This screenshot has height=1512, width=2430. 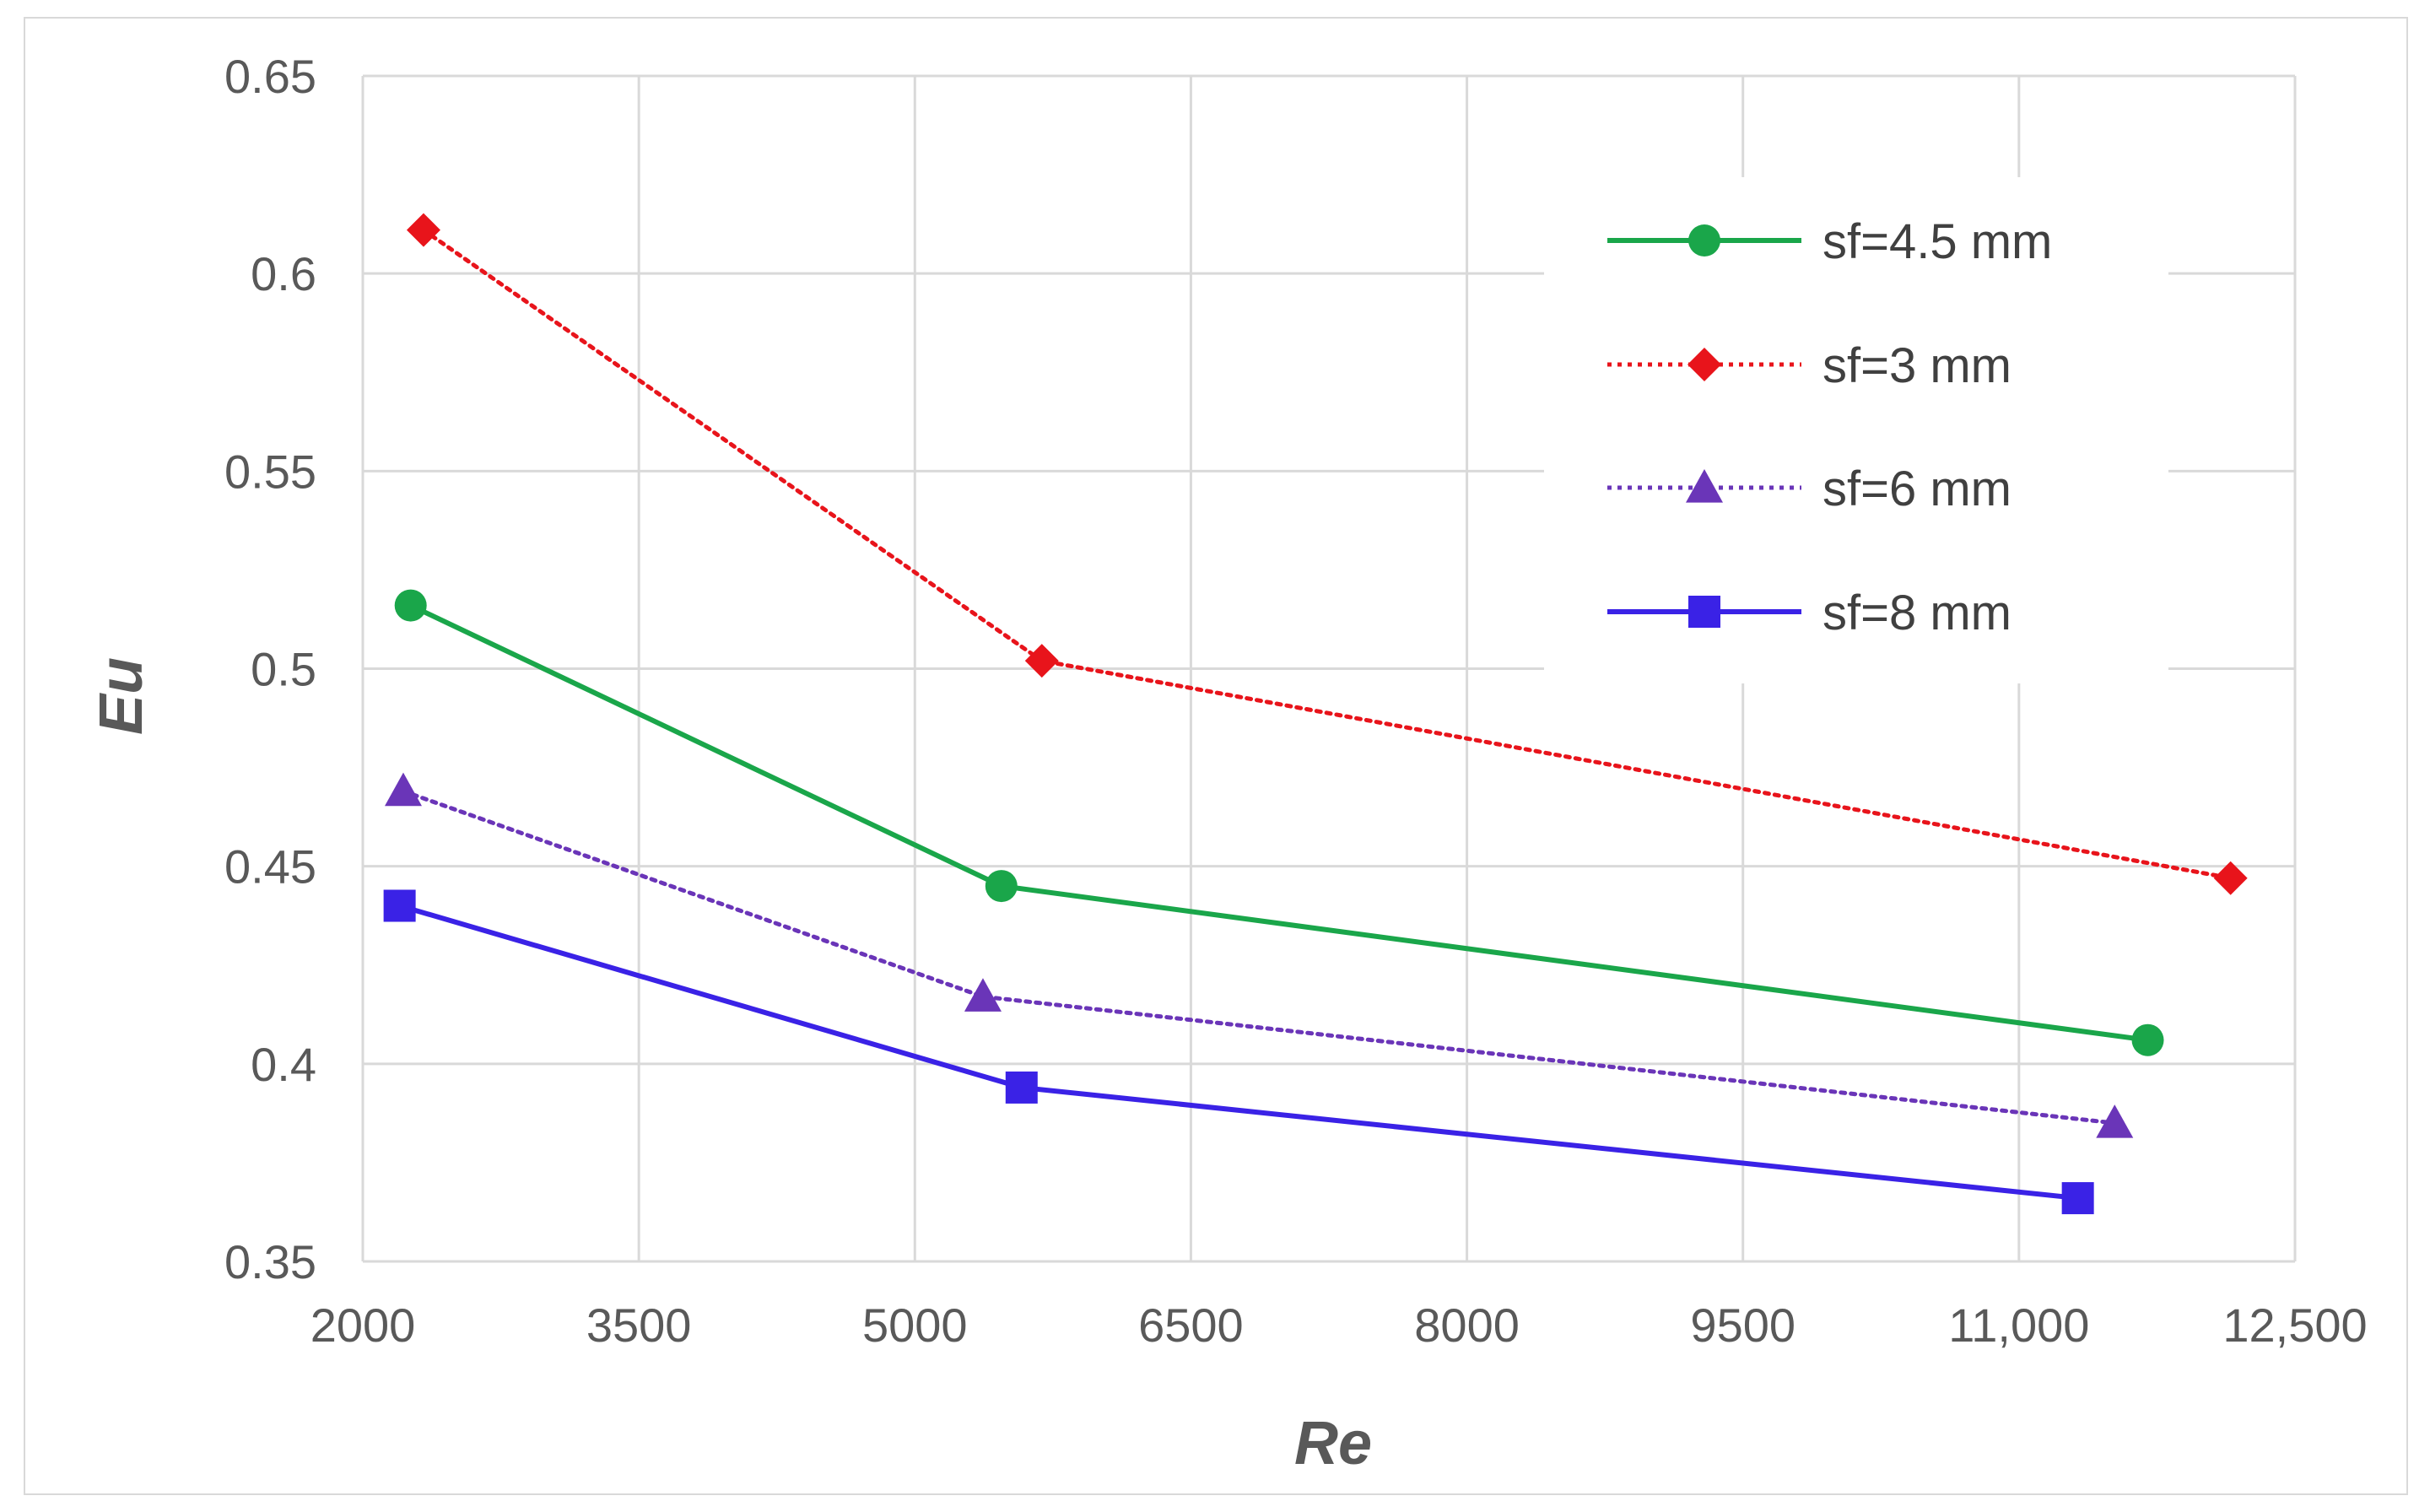 I want to click on x-tick-label: 9500, so click(x=1743, y=1325).